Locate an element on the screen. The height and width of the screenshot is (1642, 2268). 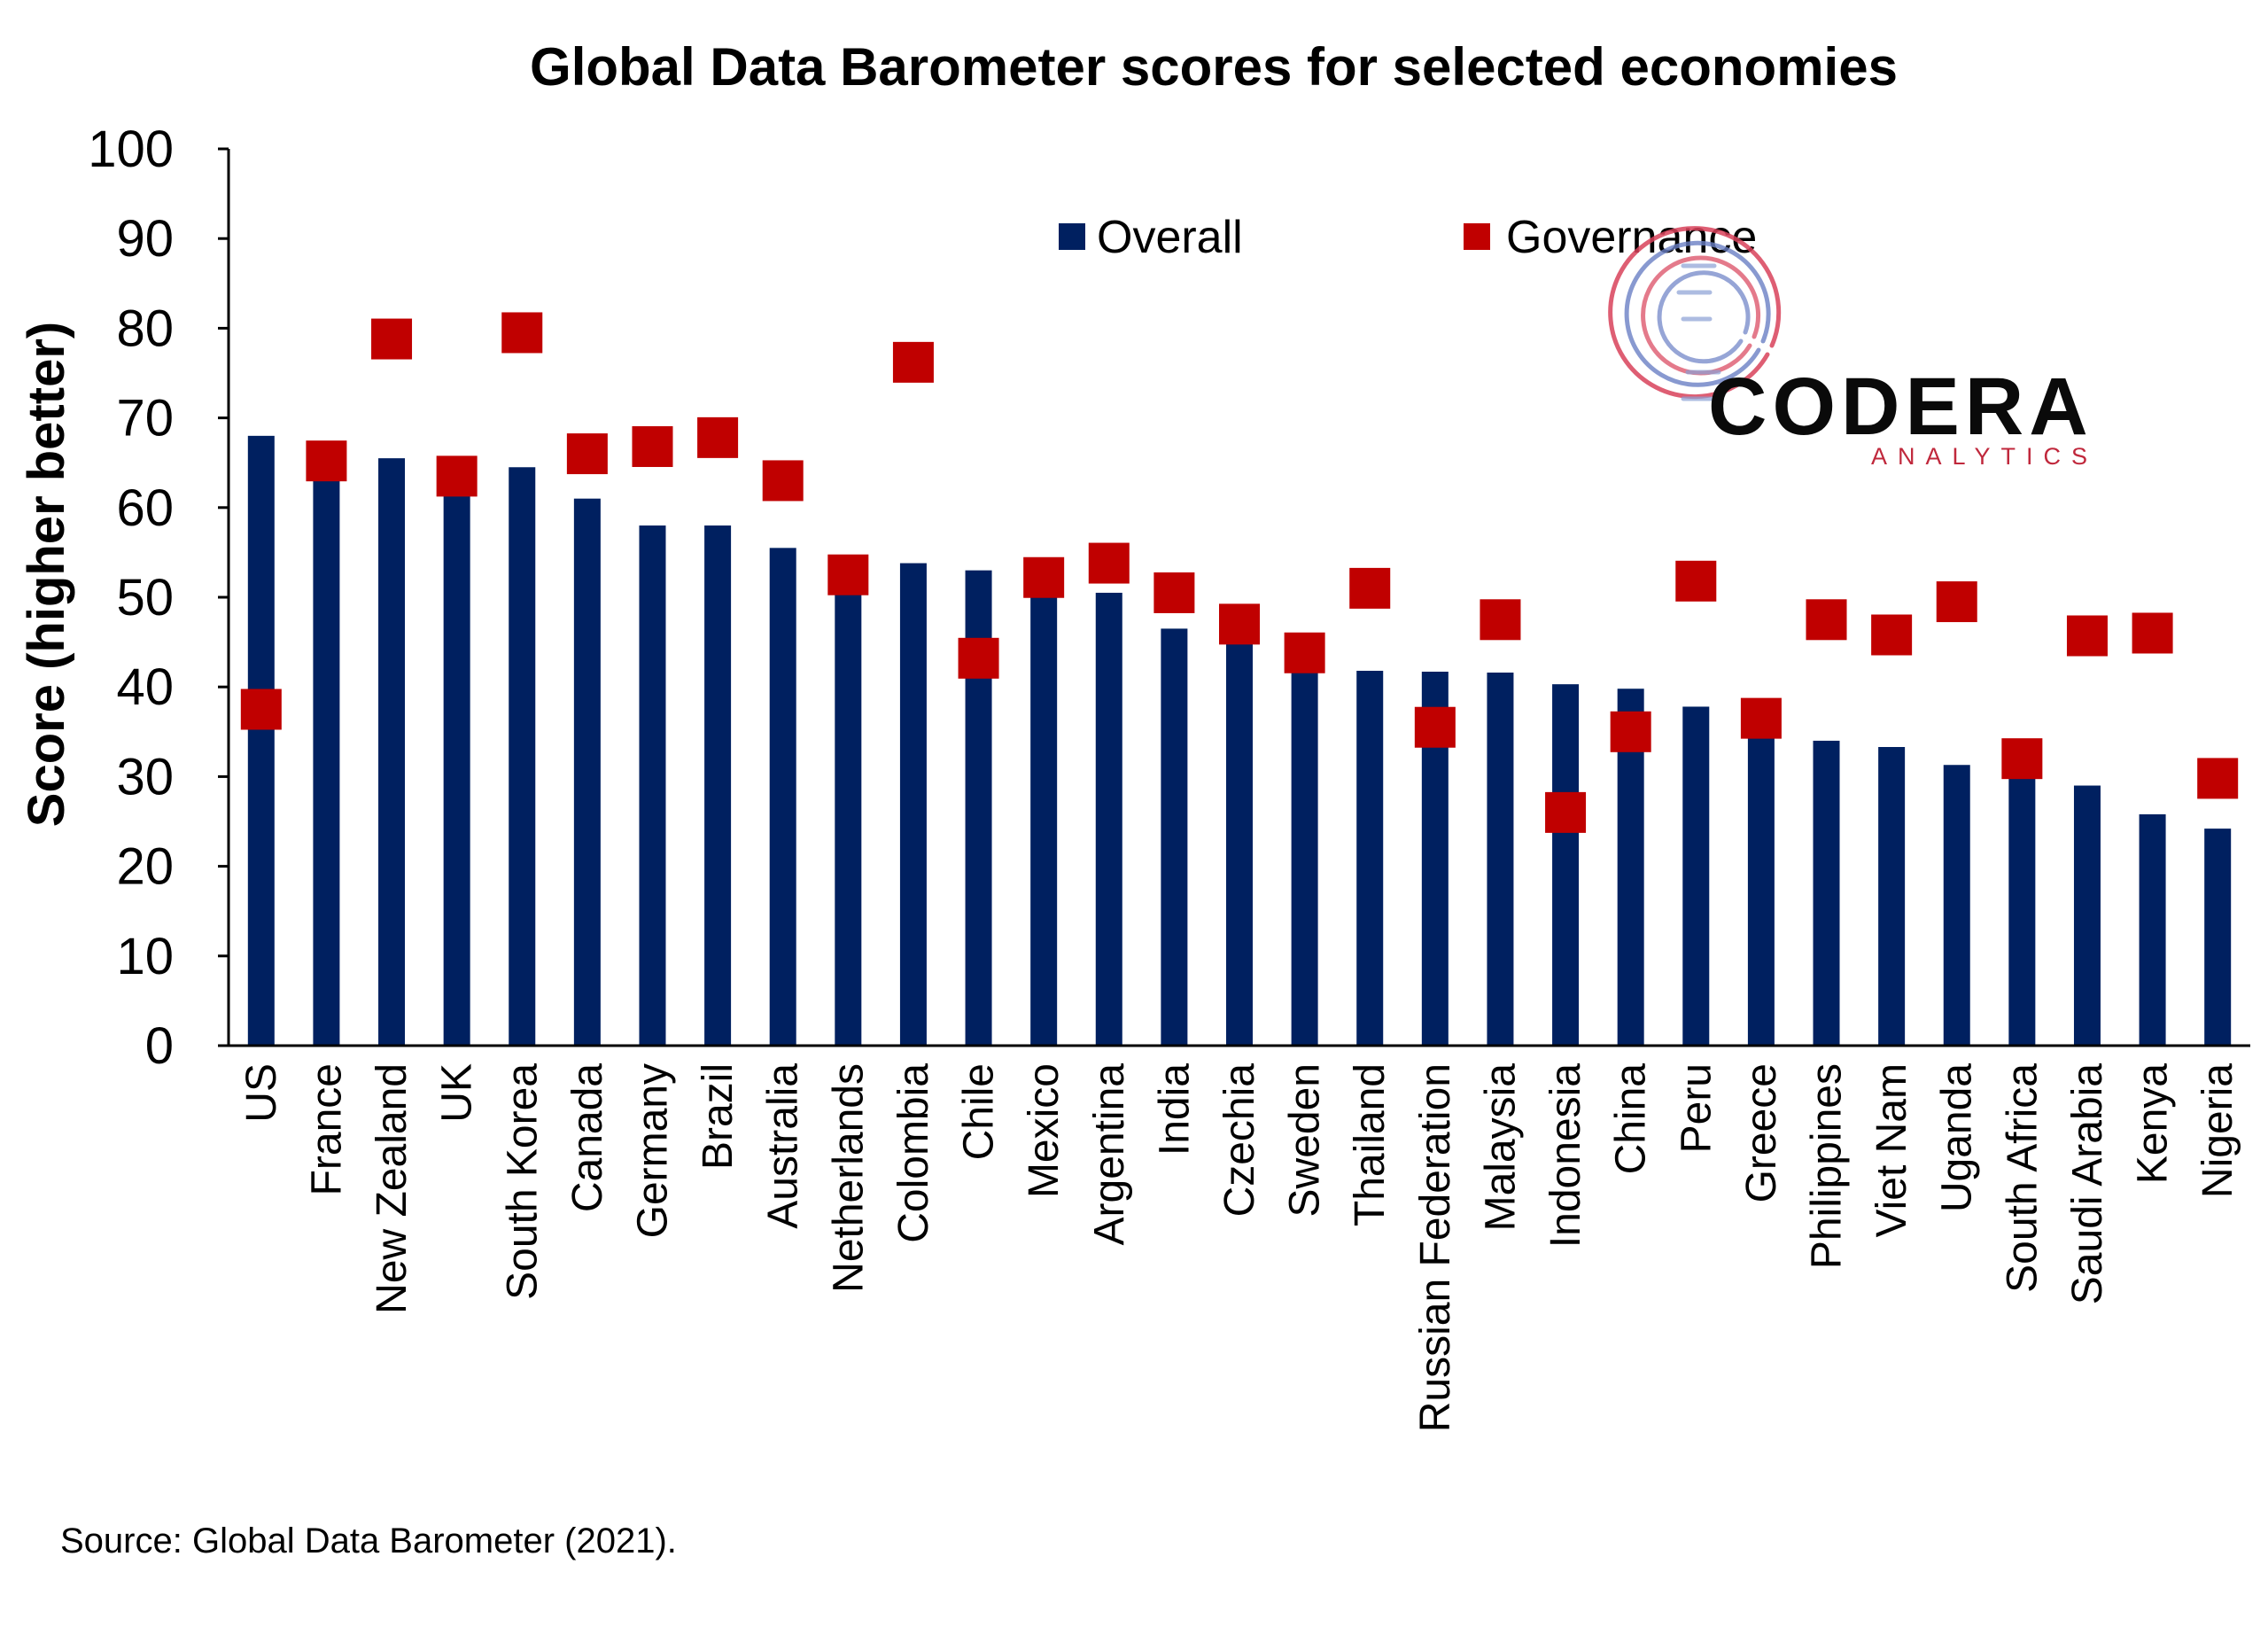
logo-wordmark: CODERA is located at coordinates (1901, 407).